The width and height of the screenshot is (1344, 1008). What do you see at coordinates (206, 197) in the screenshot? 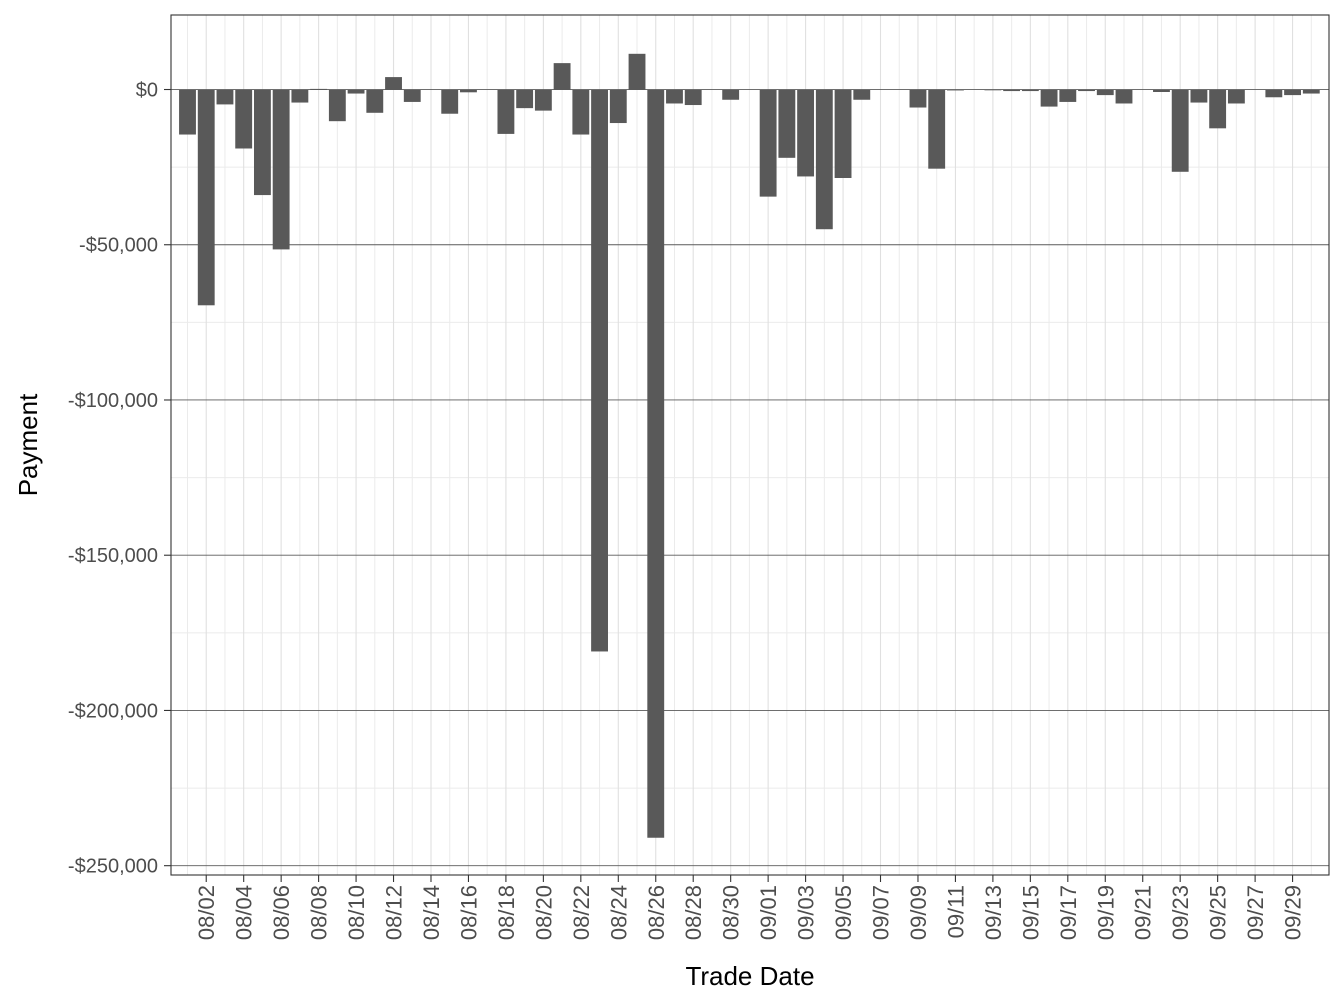
I see `bar-08/02` at bounding box center [206, 197].